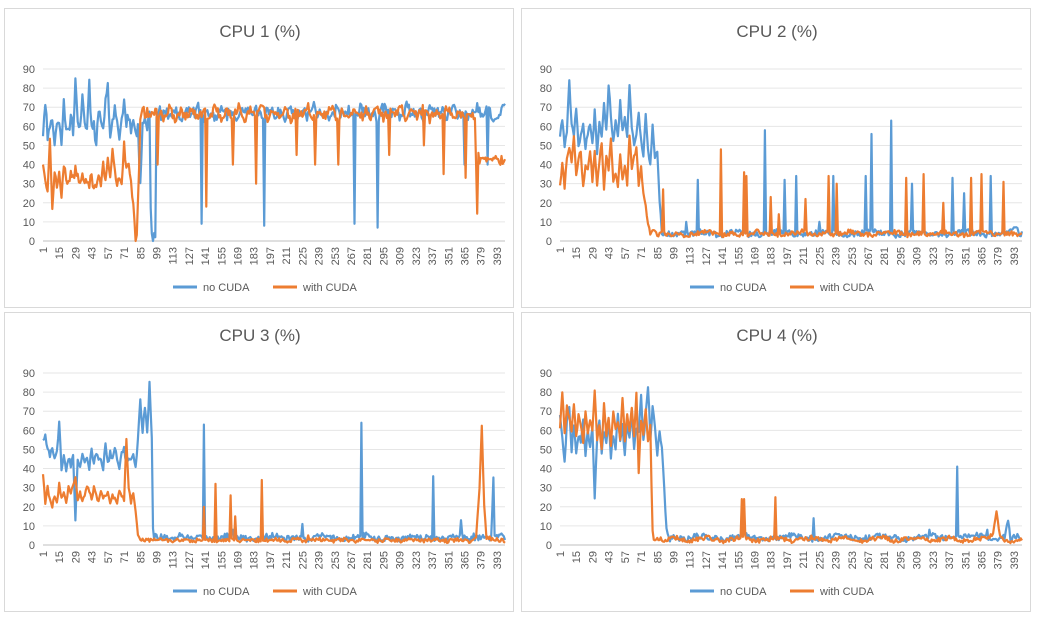 The image size is (1039, 620). What do you see at coordinates (999, 256) in the screenshot?
I see `x-tick-label: 379` at bounding box center [999, 256].